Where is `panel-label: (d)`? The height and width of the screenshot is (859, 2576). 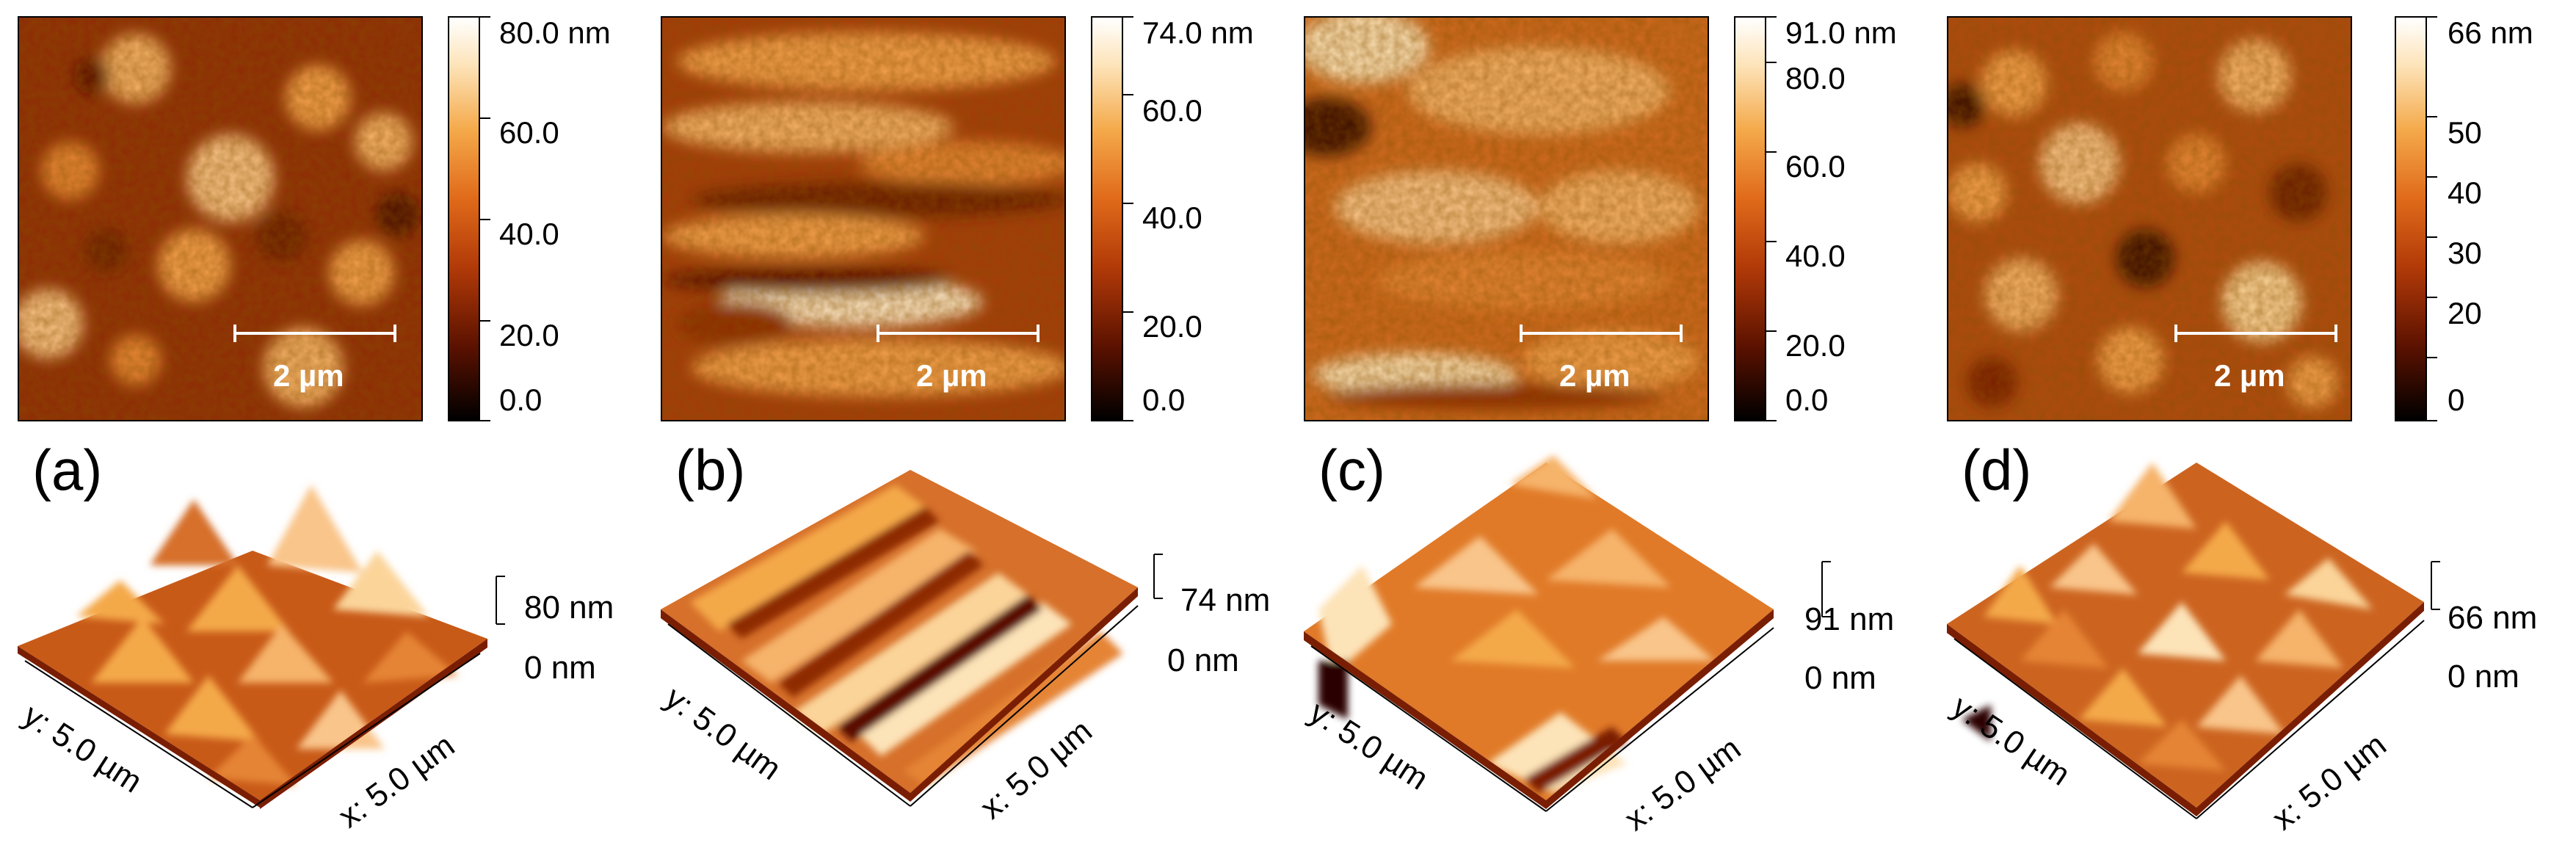 panel-label: (d) is located at coordinates (1997, 470).